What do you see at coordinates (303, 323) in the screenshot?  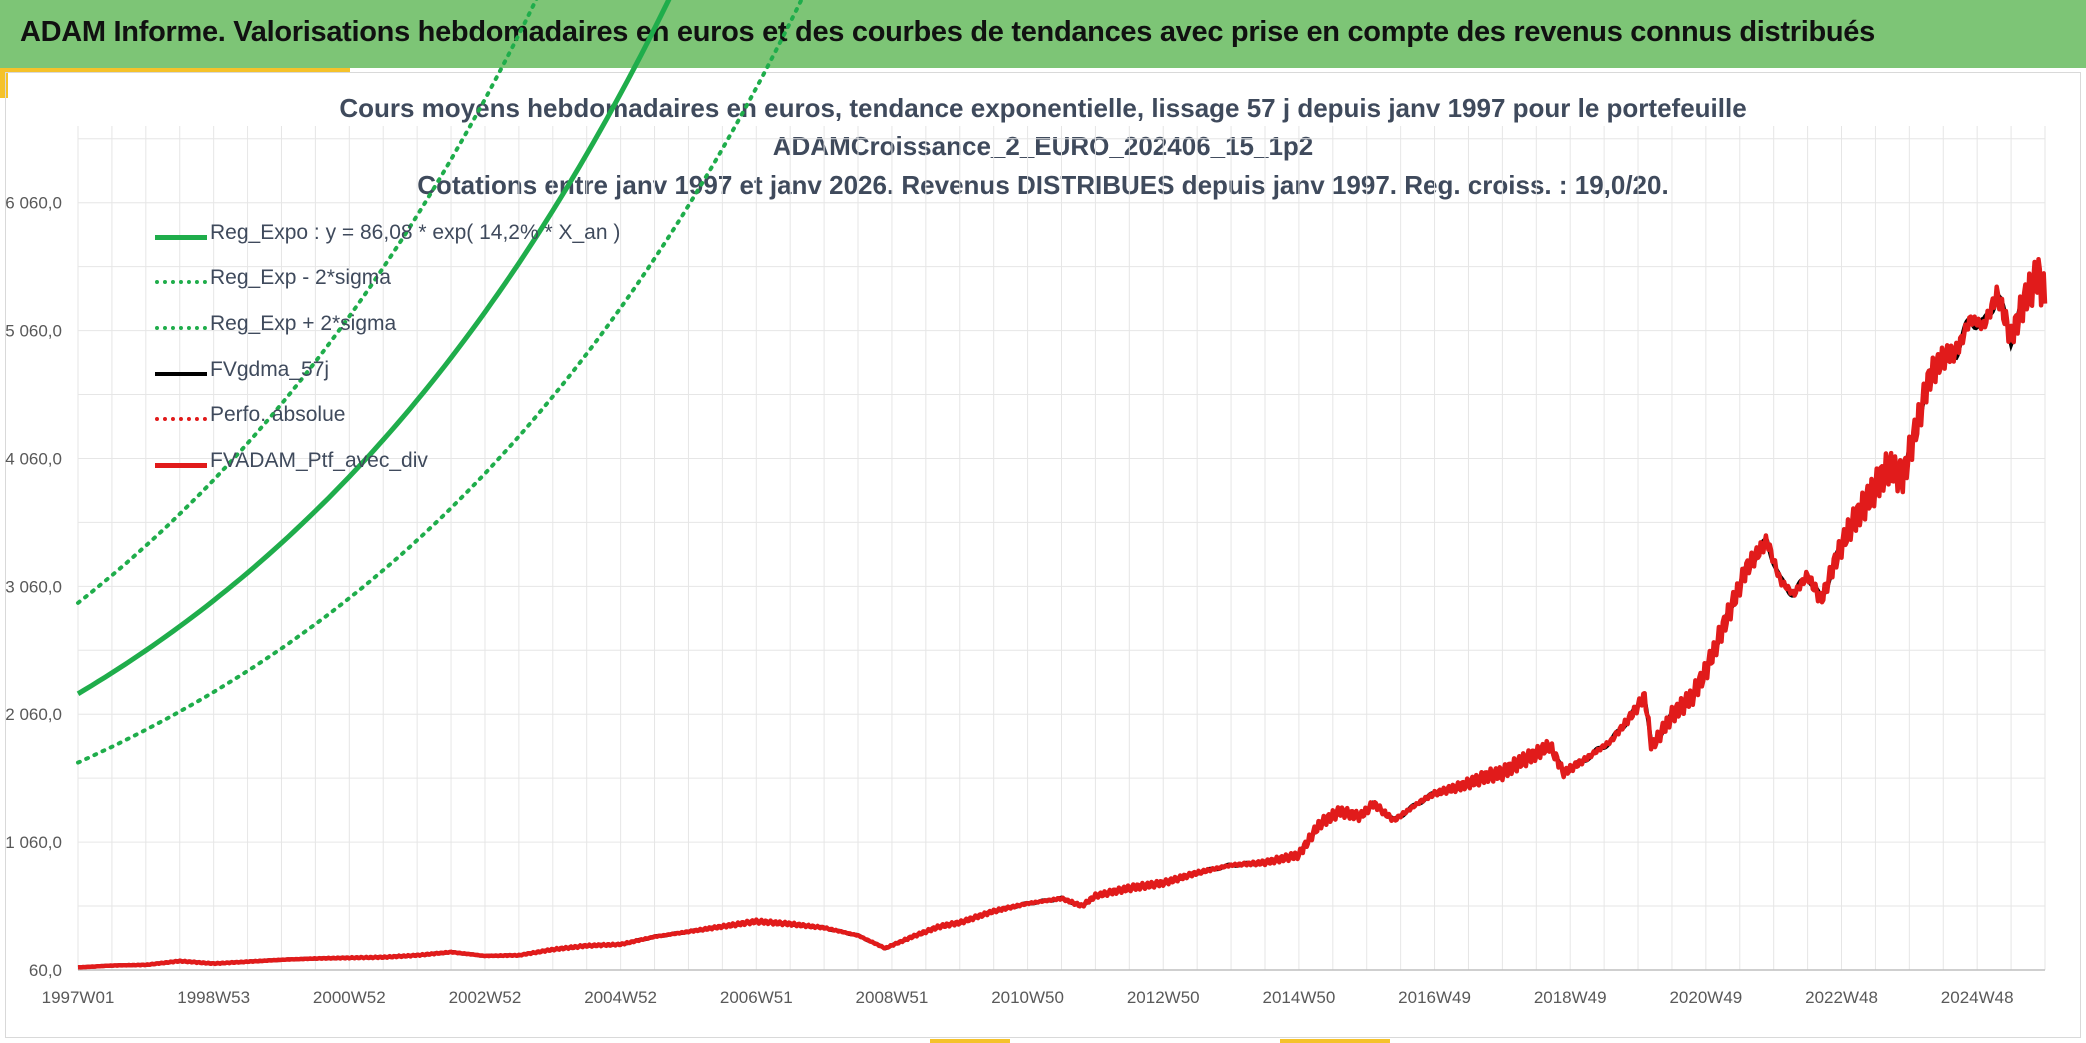 I see `legend-label: Reg_Exp + 2*sigma` at bounding box center [303, 323].